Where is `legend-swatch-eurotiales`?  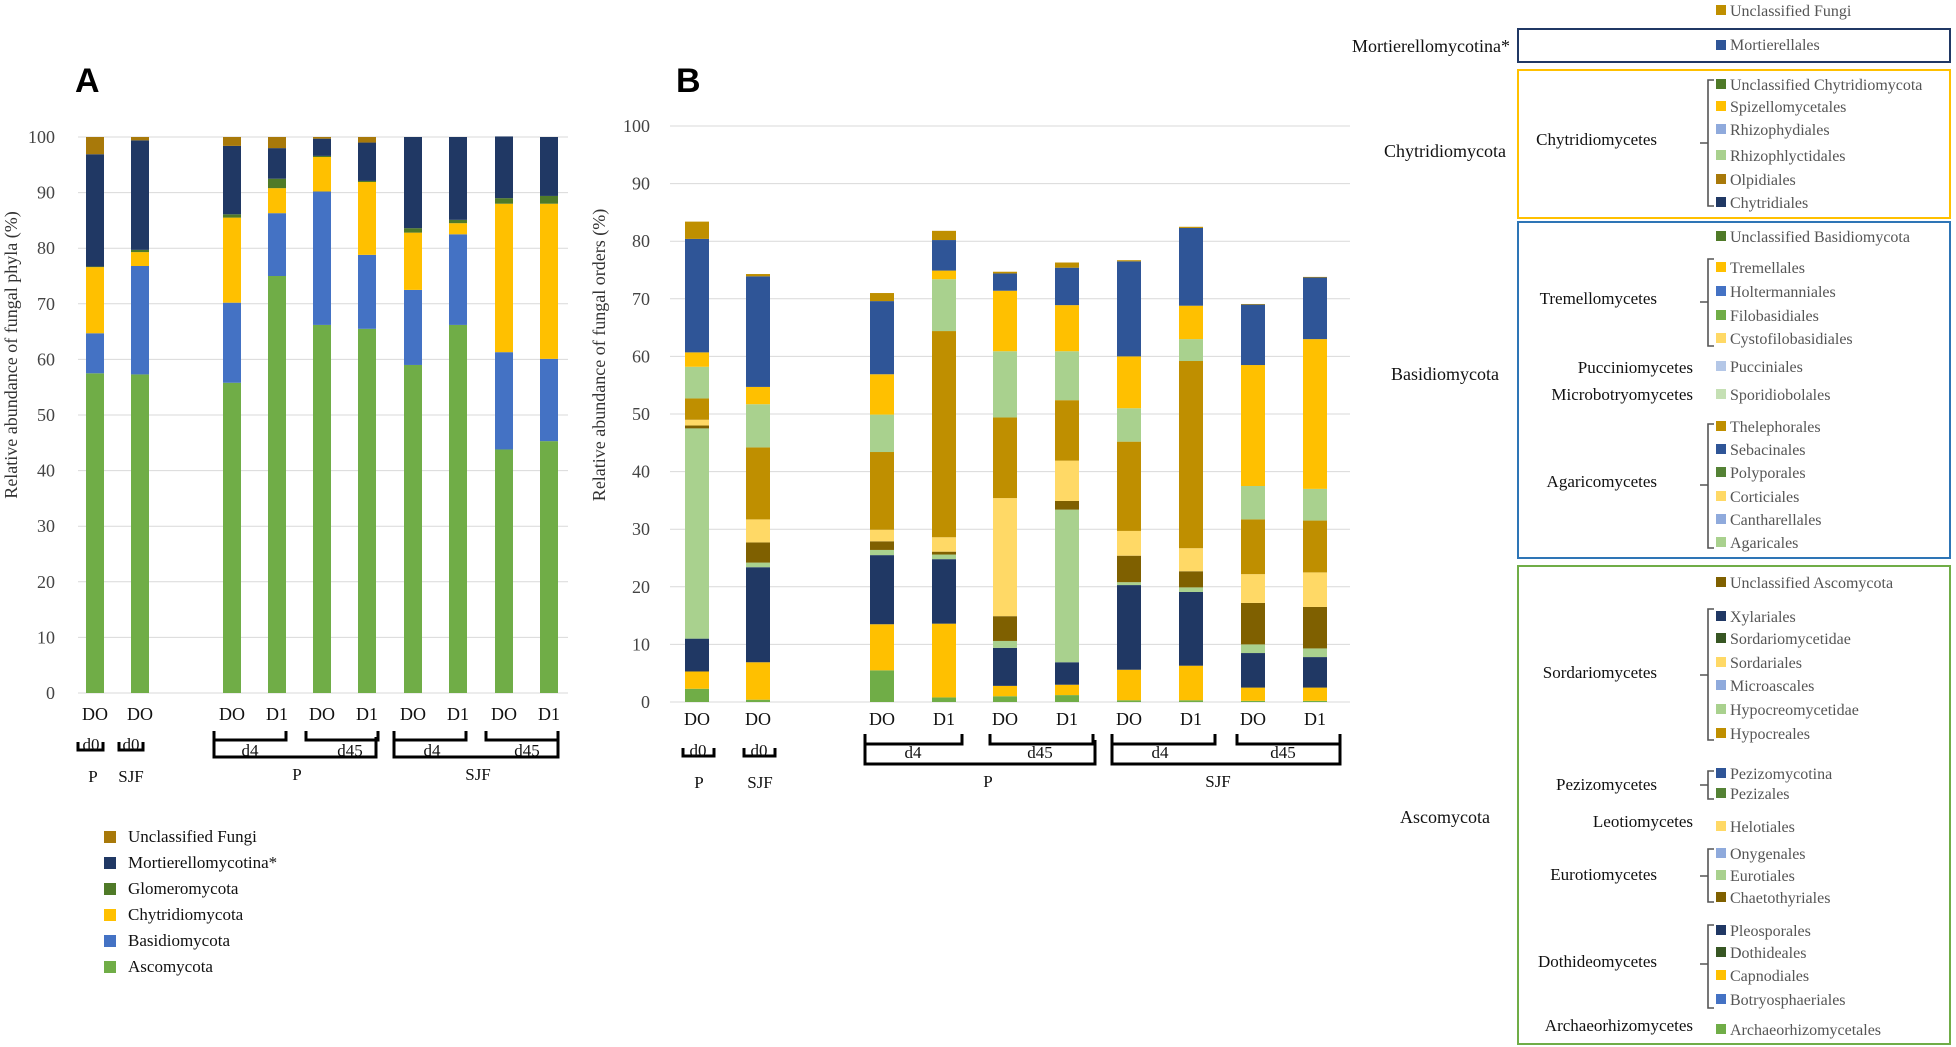 legend-swatch-eurotiales is located at coordinates (1721, 875).